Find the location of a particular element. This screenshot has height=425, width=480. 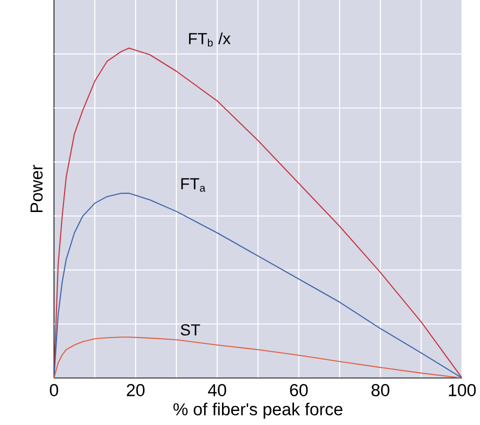

x-tick-label: 60 is located at coordinates (299, 390).